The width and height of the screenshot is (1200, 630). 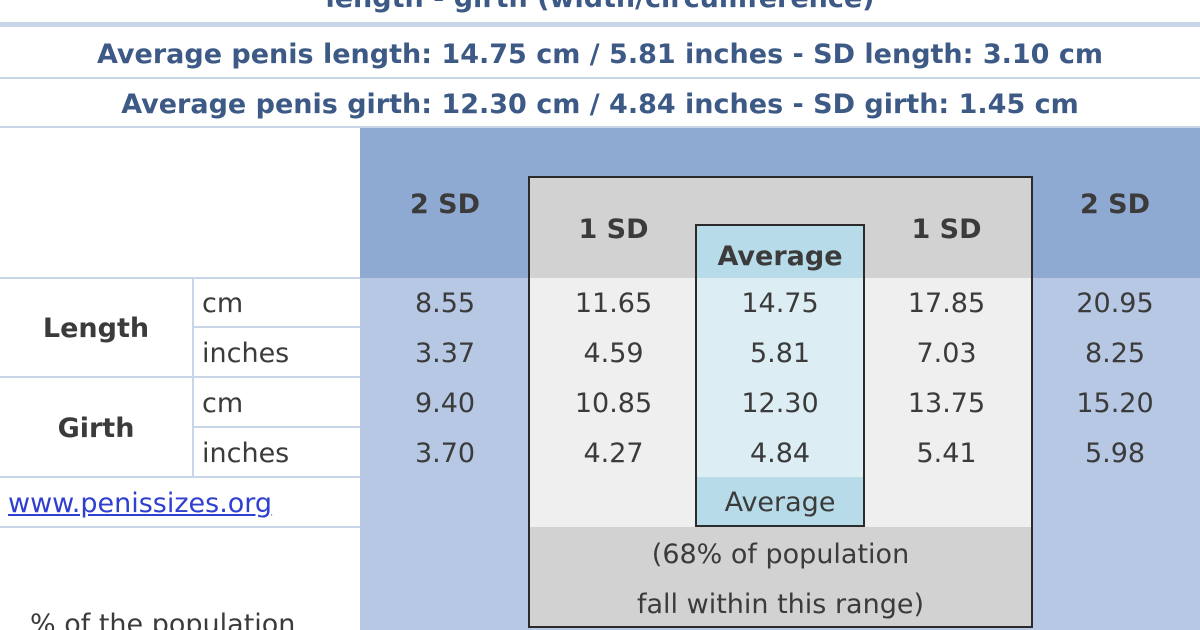 I want to click on cell-value: 3.70, so click(x=445, y=453).